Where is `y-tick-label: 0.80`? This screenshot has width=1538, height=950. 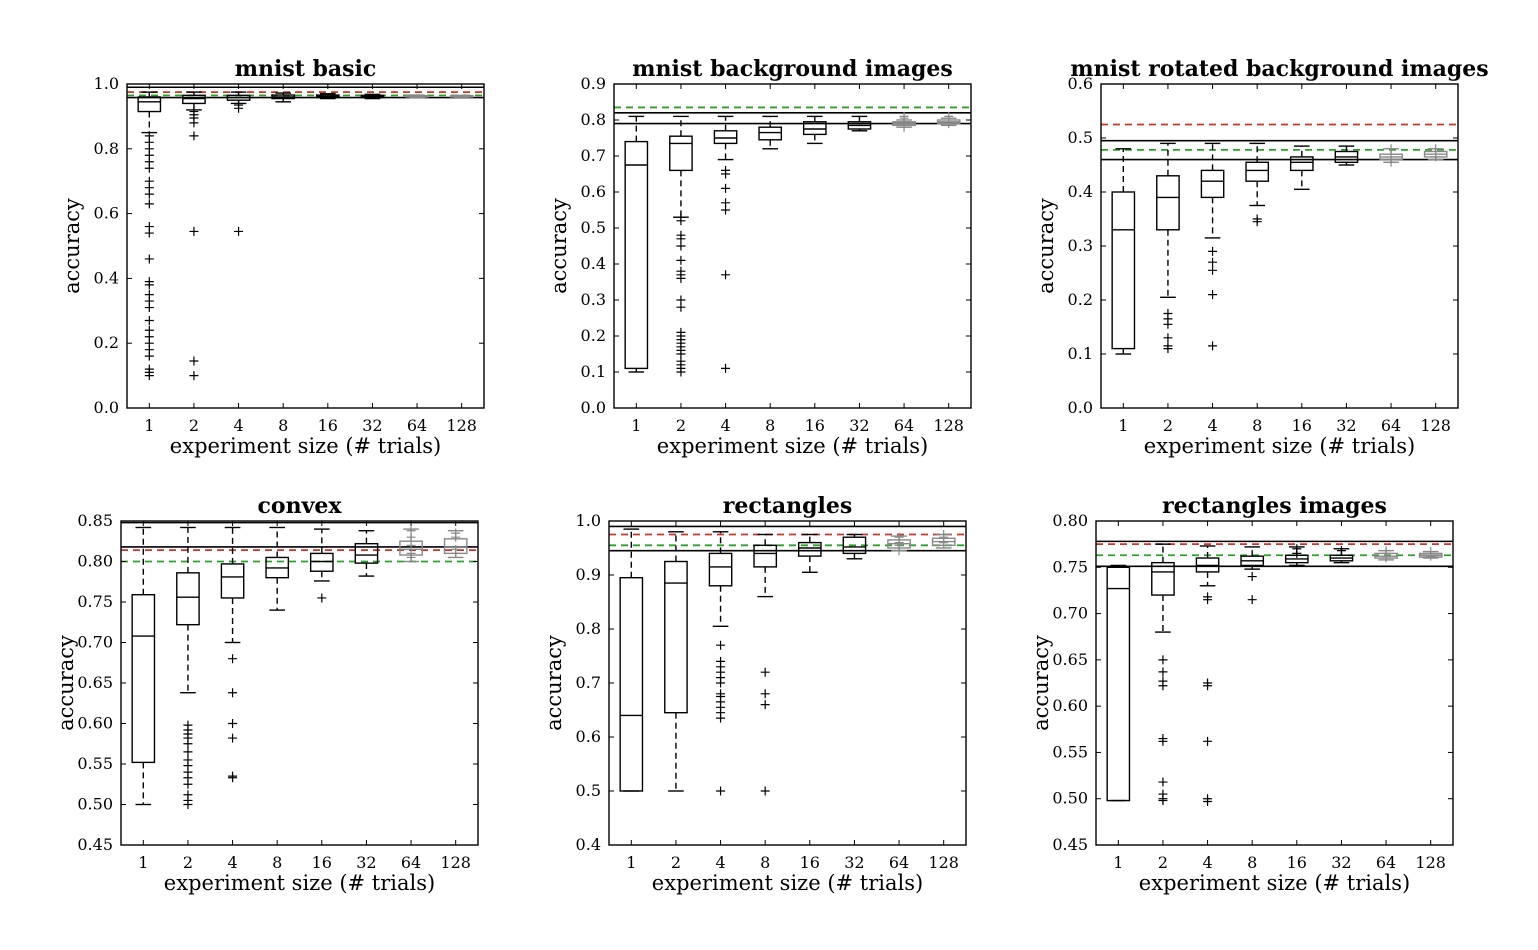
y-tick-label: 0.80 is located at coordinates (1070, 520).